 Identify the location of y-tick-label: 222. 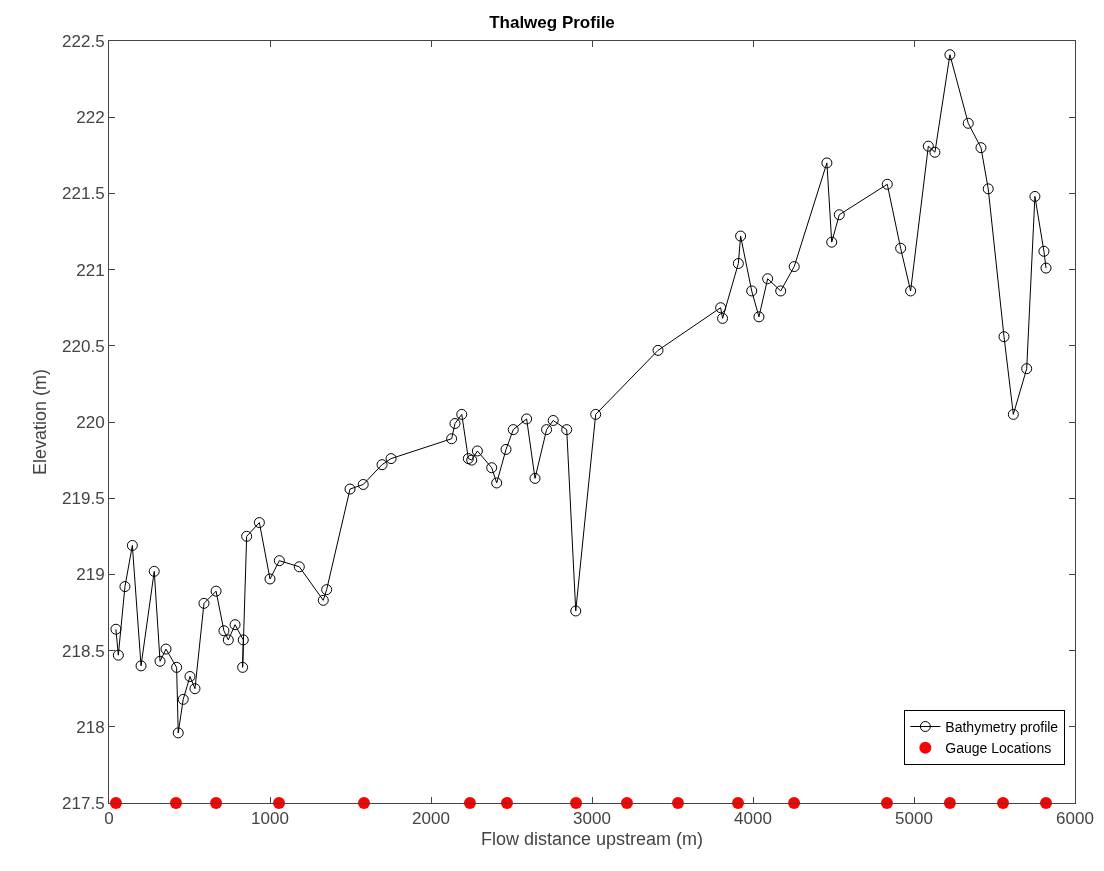
(90, 118).